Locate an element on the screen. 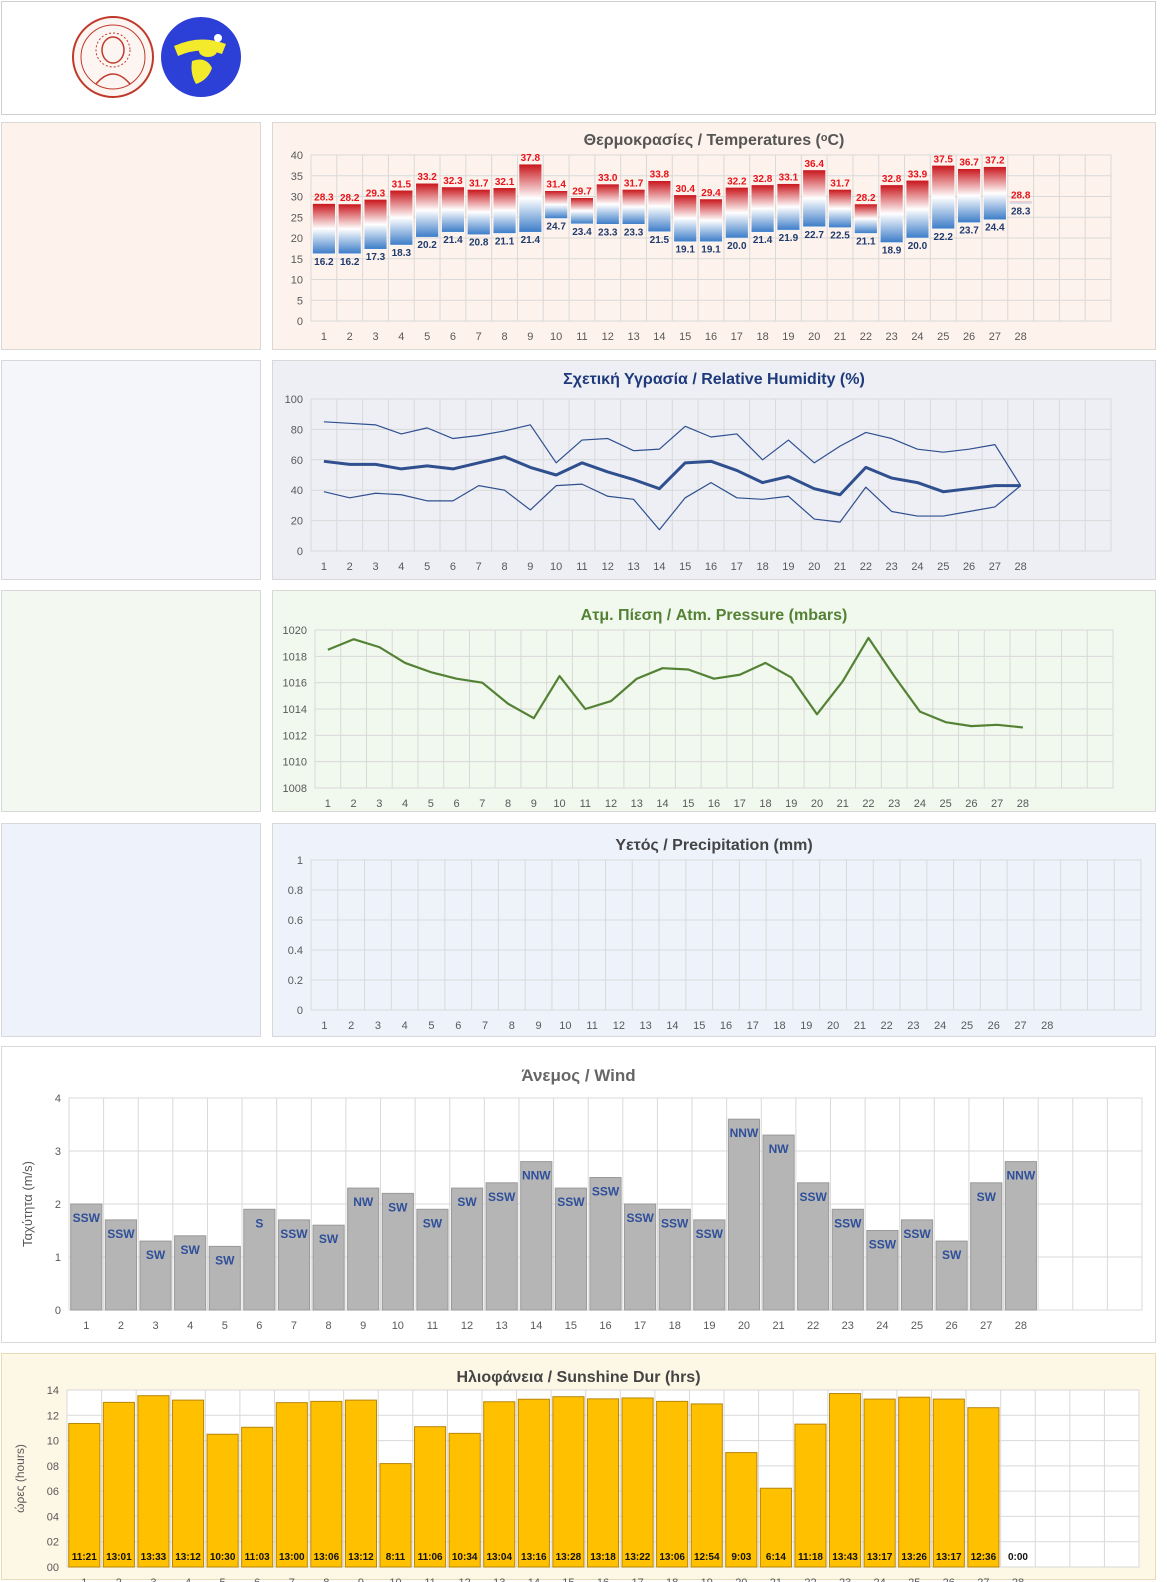  y-tick-label: 60 is located at coordinates (297, 461).